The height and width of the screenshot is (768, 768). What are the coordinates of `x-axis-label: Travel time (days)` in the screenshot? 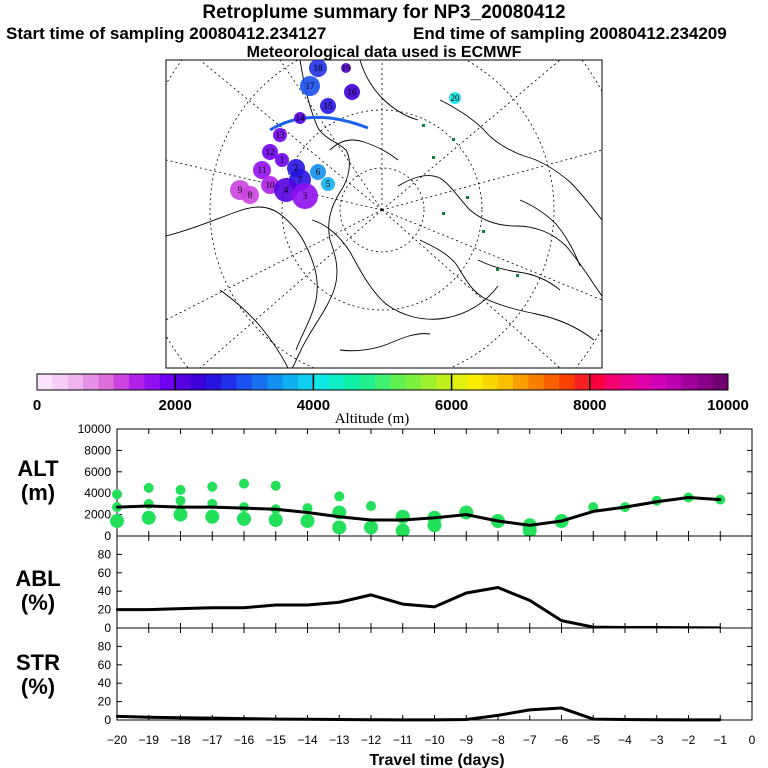 It's located at (436, 760).